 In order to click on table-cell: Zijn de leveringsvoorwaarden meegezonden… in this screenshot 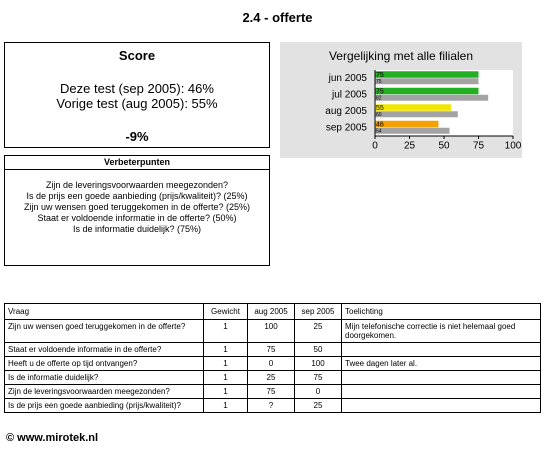, I will do `click(104, 391)`.